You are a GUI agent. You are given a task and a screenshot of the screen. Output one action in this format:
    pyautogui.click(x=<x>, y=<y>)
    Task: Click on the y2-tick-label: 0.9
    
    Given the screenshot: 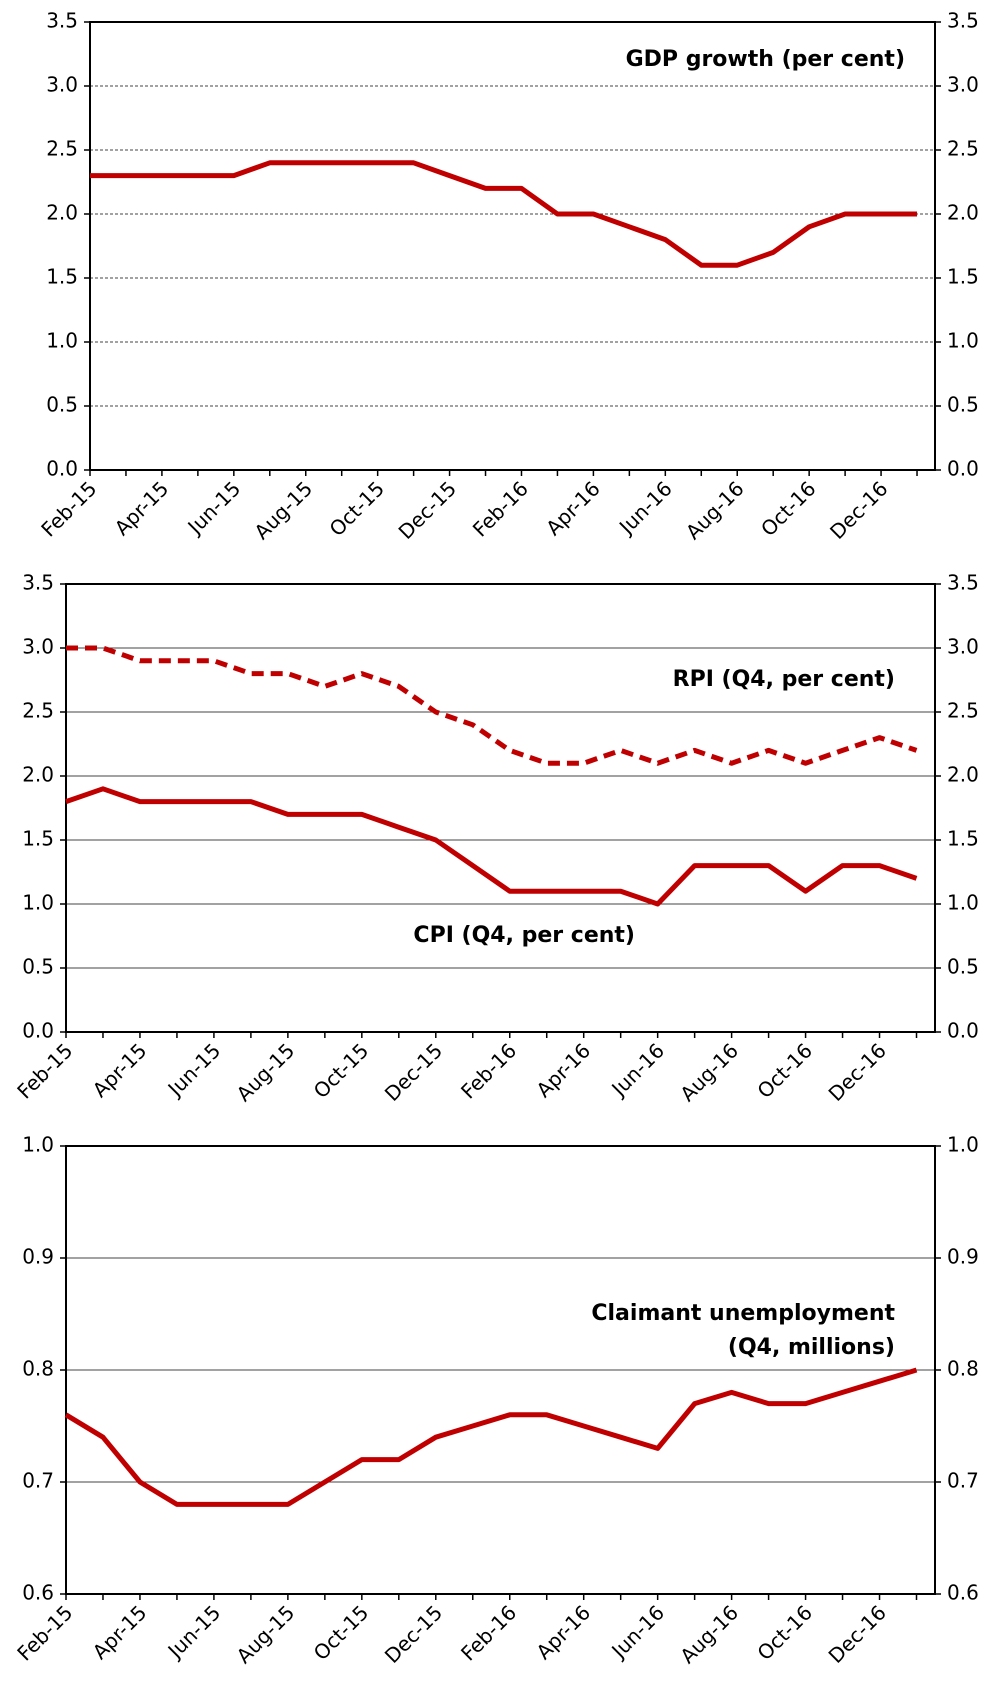 What is the action you would take?
    pyautogui.click(x=963, y=1257)
    